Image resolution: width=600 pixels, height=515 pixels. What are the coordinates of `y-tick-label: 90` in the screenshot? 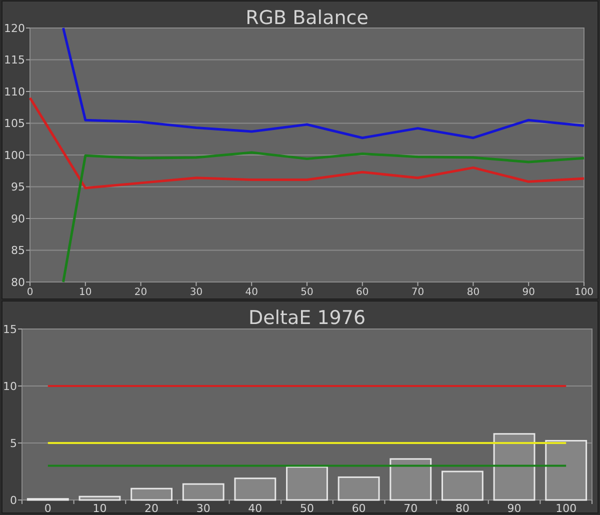 It's located at (18, 219).